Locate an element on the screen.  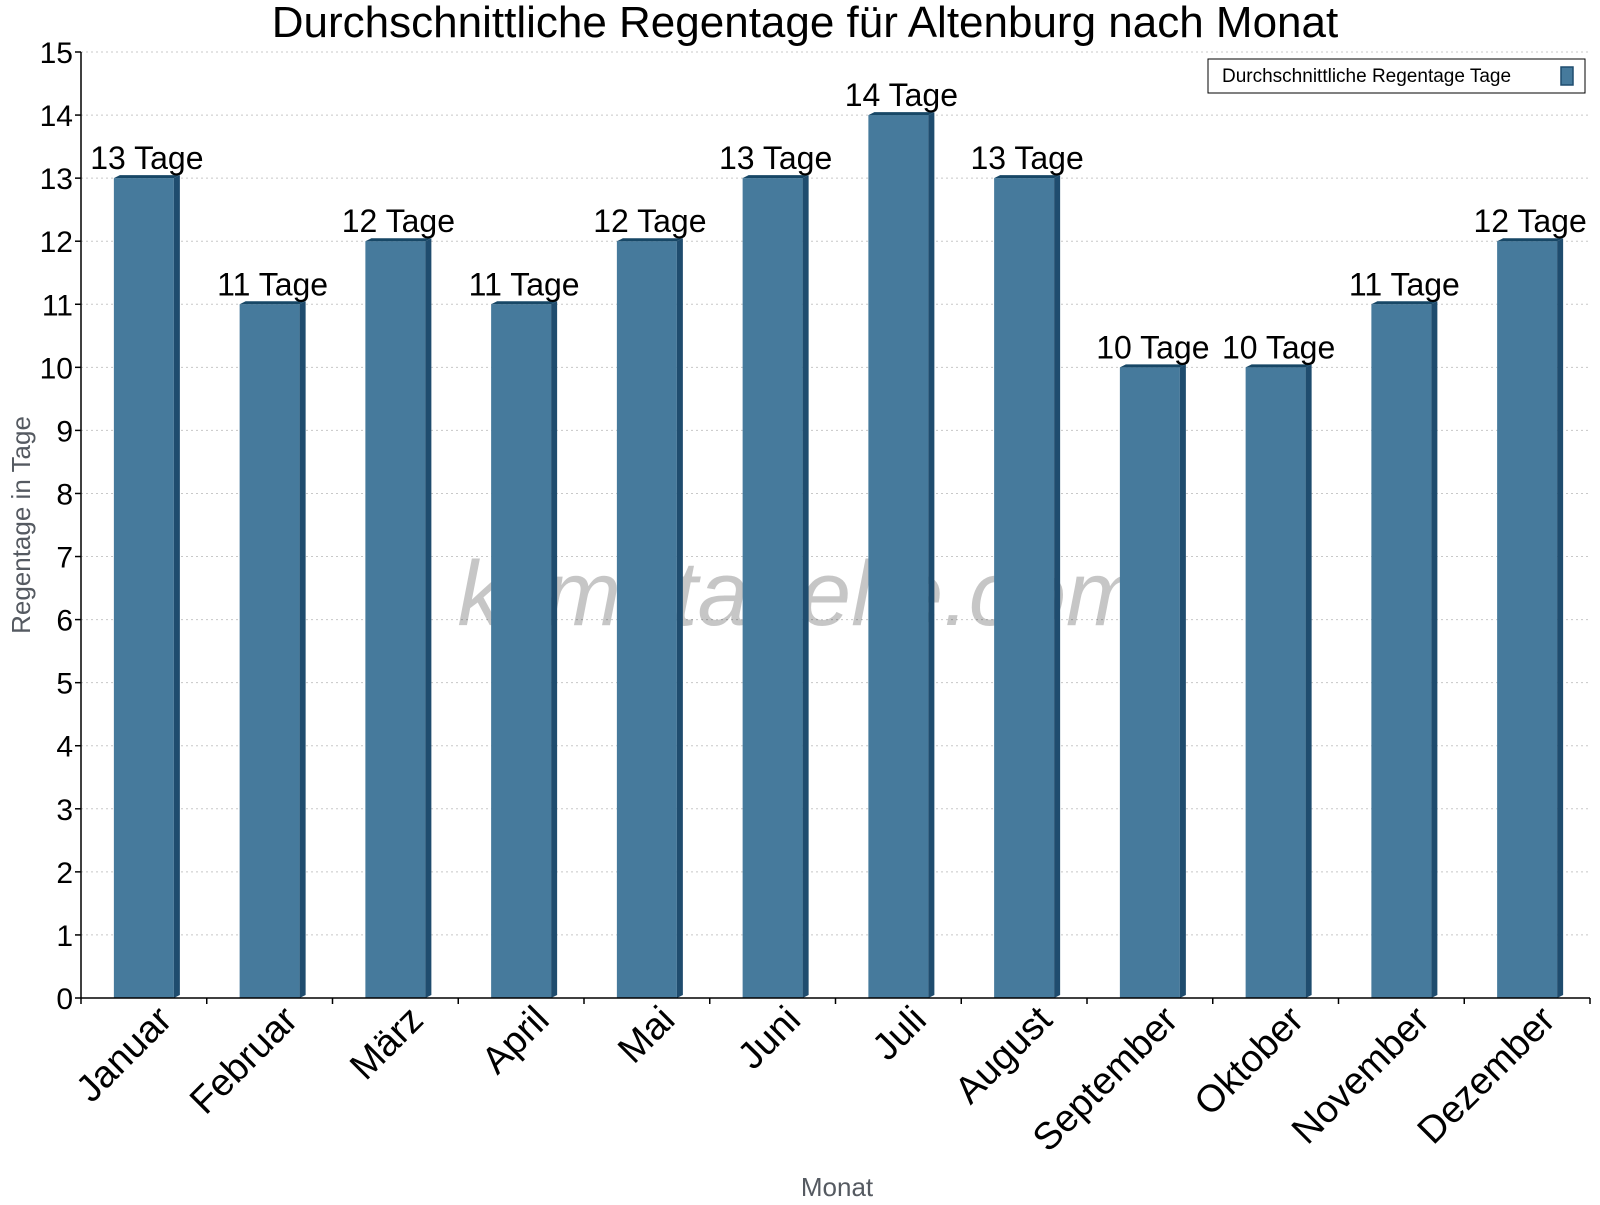
legend-box is located at coordinates (1396, 76).